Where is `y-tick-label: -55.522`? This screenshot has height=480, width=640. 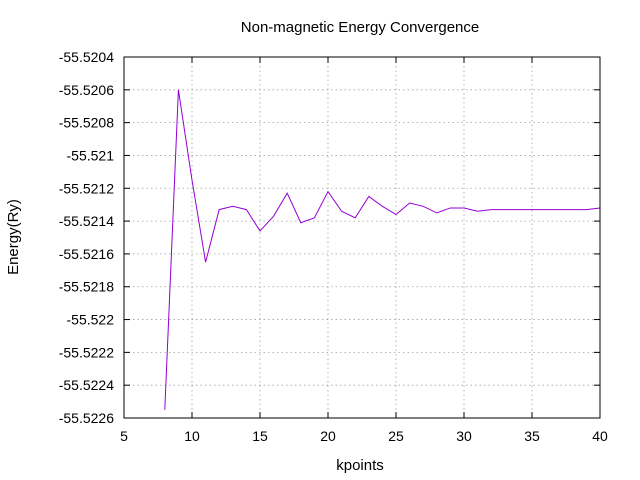
y-tick-label: -55.522 is located at coordinates (91, 320).